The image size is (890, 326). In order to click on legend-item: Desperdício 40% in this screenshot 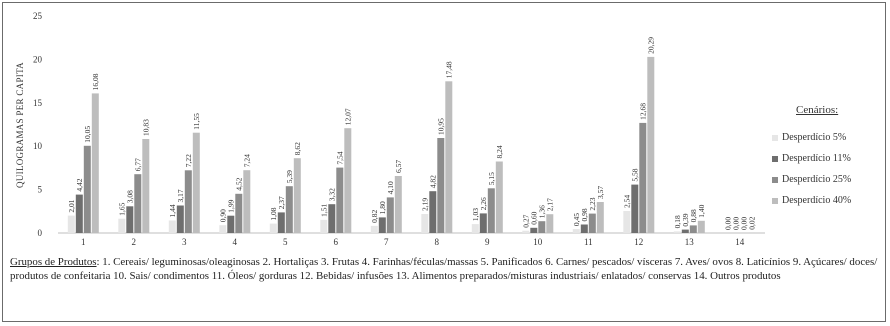, I will do `click(828, 200)`.